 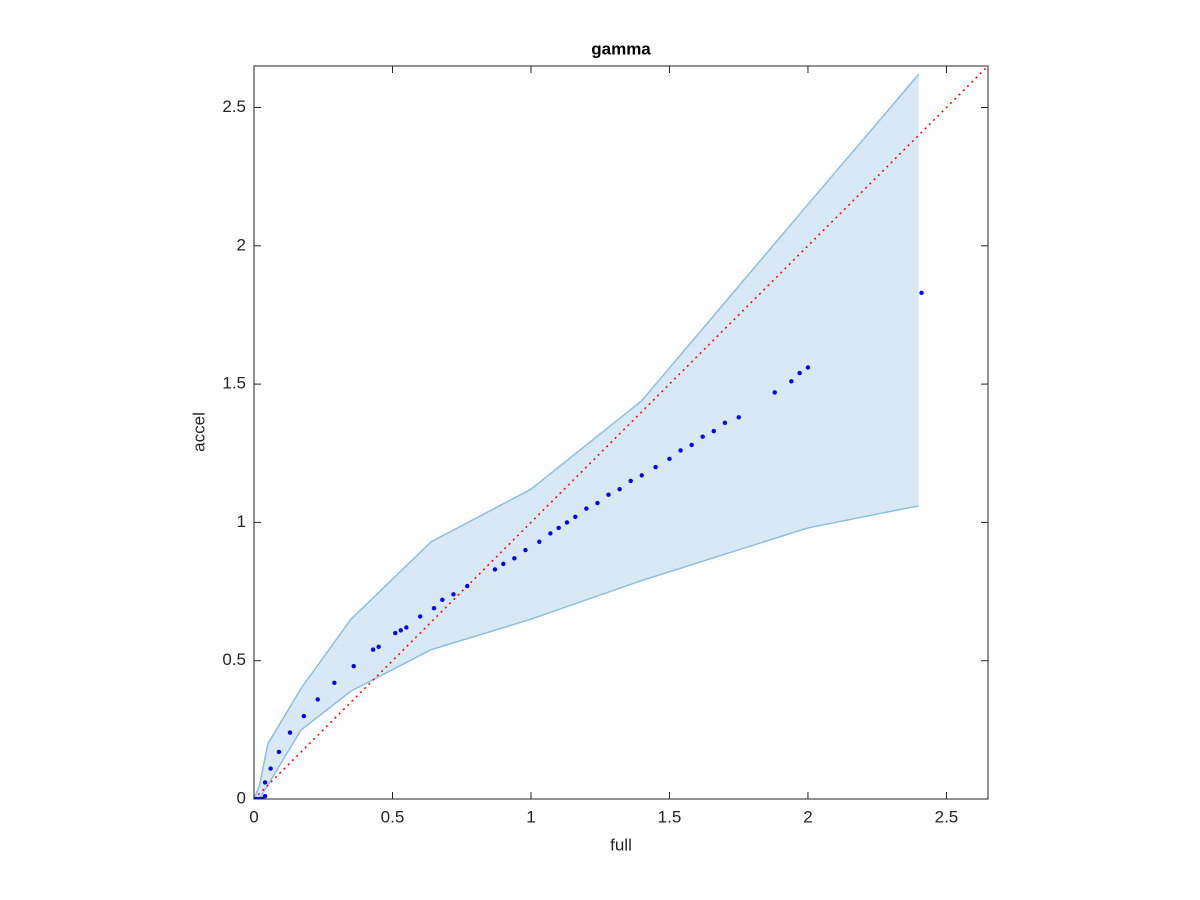 What do you see at coordinates (241, 797) in the screenshot?
I see `y-tick-label: 0` at bounding box center [241, 797].